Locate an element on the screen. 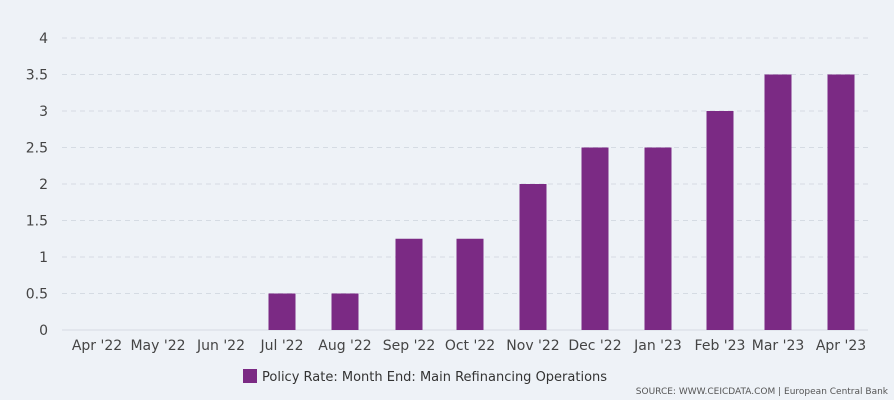  x-tick-label: Sep '22 is located at coordinates (409, 346).